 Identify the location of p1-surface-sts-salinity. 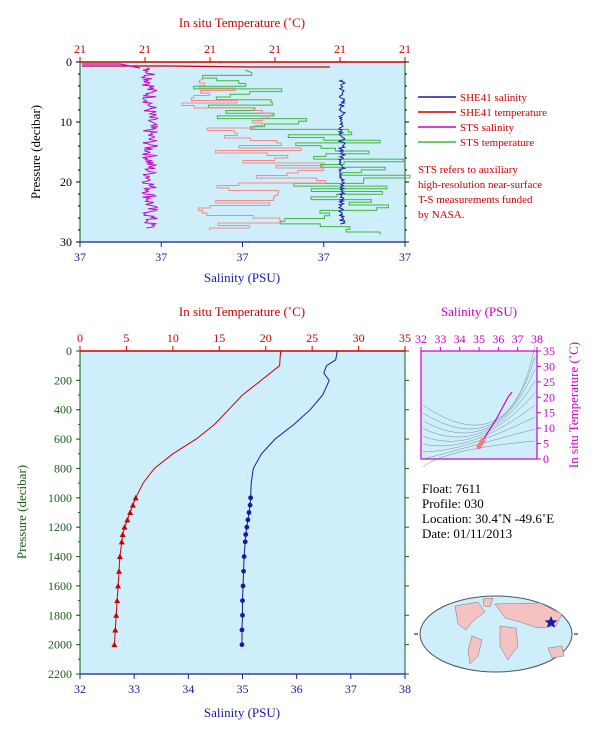
(111, 66).